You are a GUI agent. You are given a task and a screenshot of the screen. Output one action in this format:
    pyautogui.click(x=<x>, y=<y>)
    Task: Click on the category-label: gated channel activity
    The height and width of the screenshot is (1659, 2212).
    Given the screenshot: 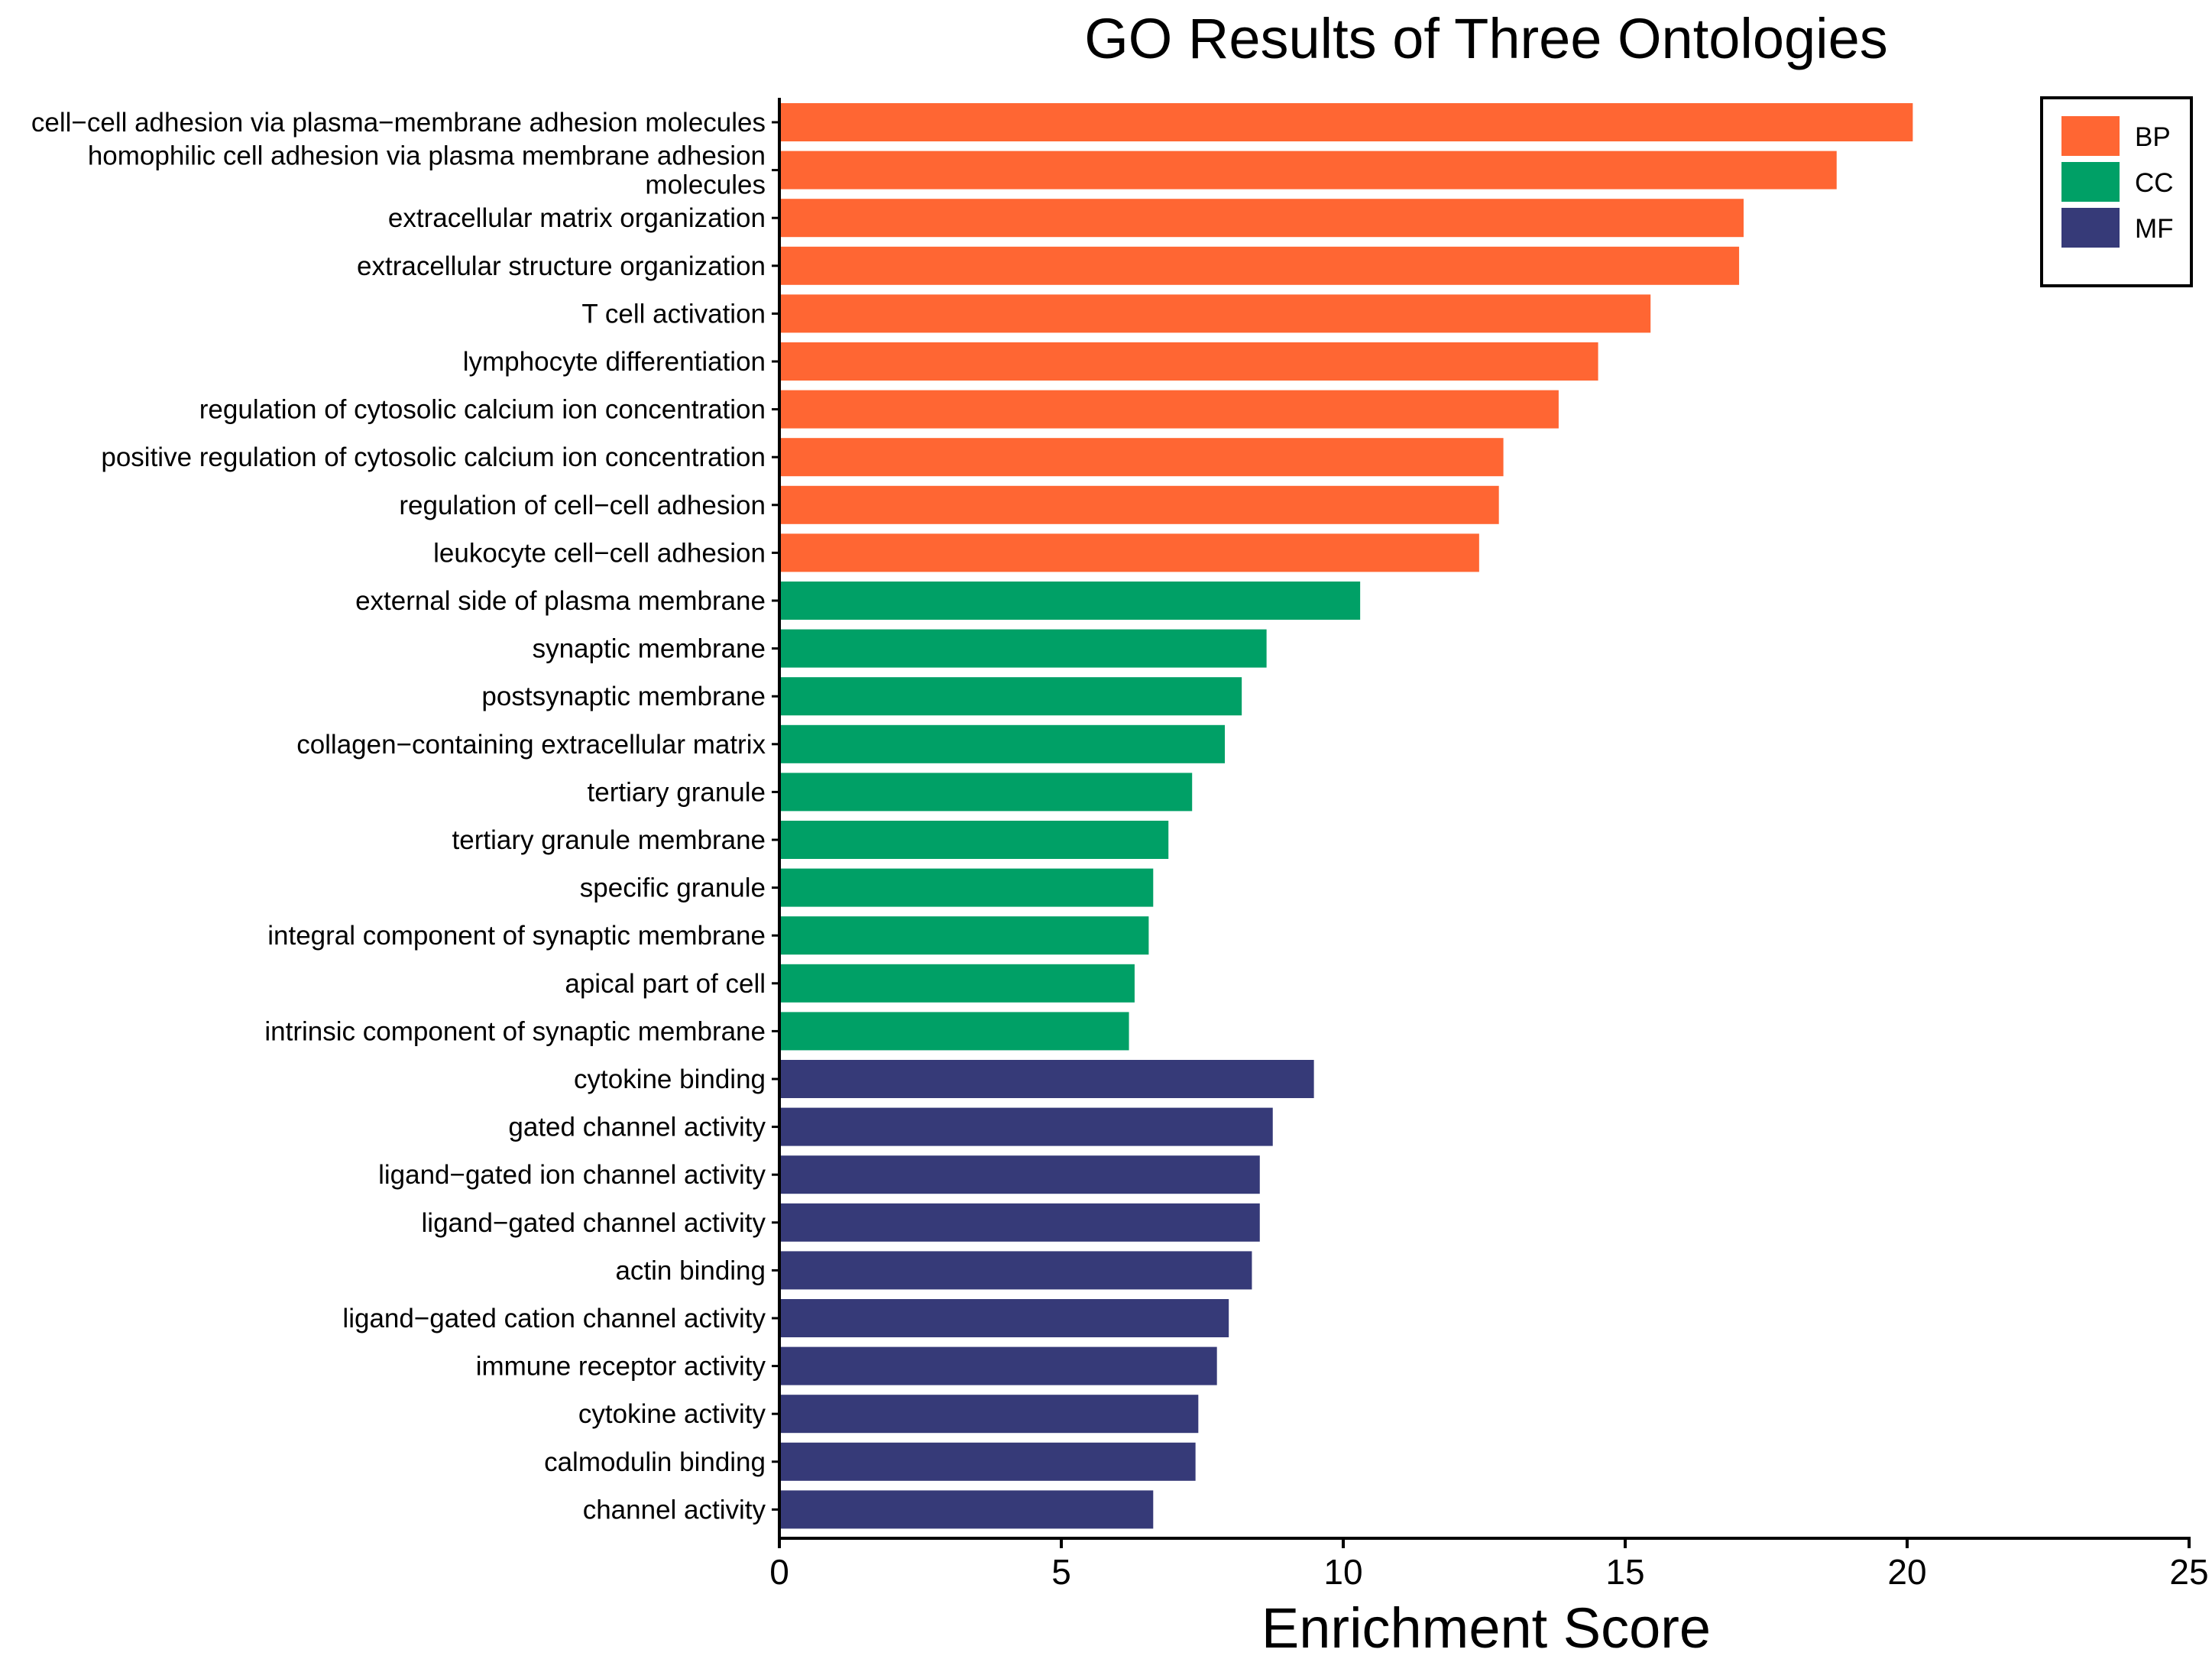 What is the action you would take?
    pyautogui.click(x=637, y=1128)
    